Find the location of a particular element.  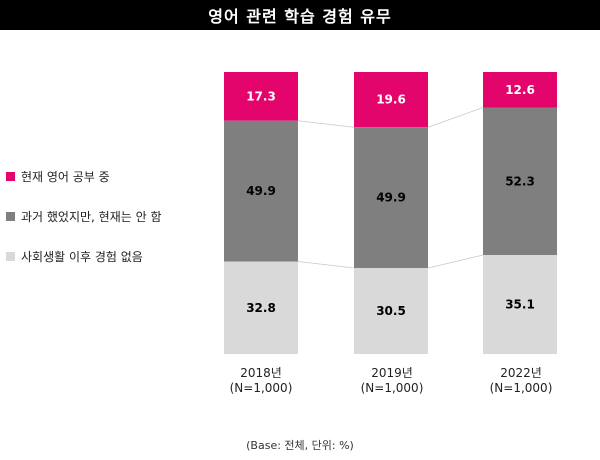

data-label-past-2019: 49.9 is located at coordinates (391, 198).